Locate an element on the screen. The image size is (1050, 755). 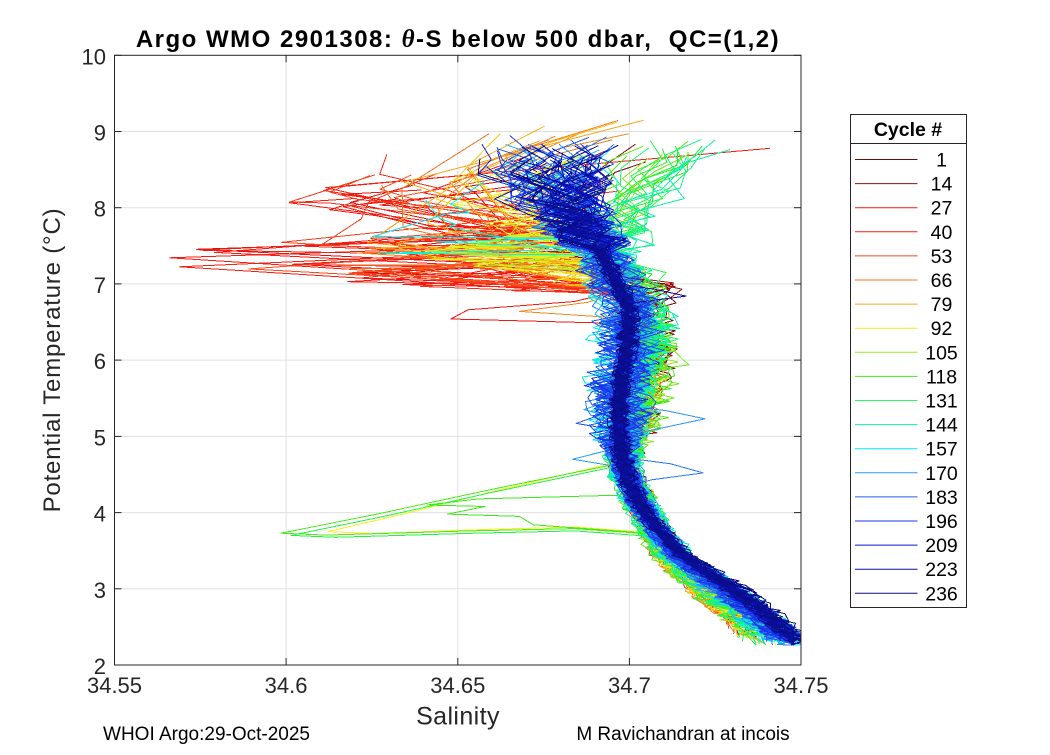
svg-text: 1 is located at coordinates (941, 161).